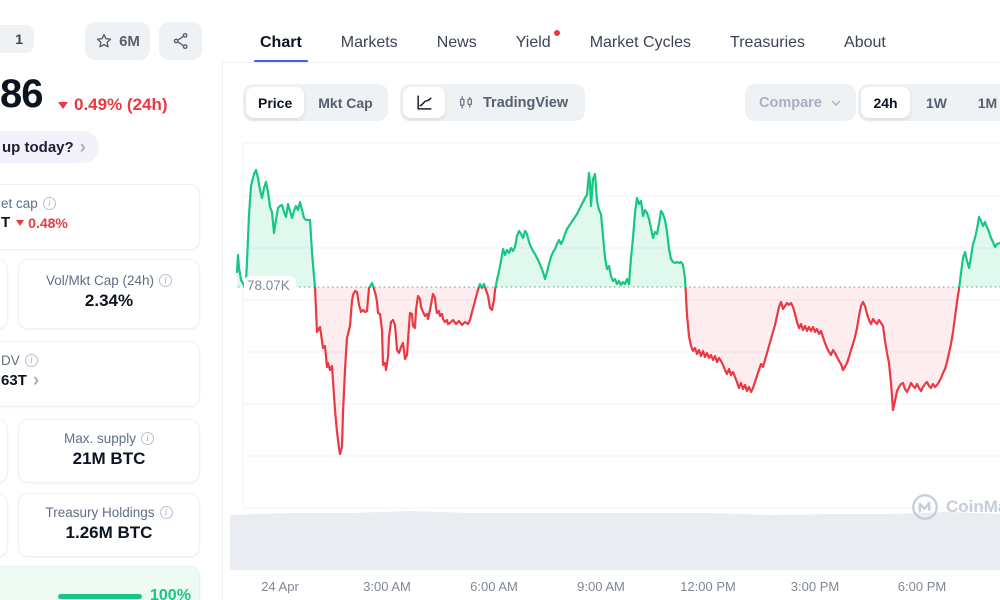 The width and height of the screenshot is (1000, 600). Describe the element at coordinates (456, 42) in the screenshot. I see `tab-news: News` at that location.